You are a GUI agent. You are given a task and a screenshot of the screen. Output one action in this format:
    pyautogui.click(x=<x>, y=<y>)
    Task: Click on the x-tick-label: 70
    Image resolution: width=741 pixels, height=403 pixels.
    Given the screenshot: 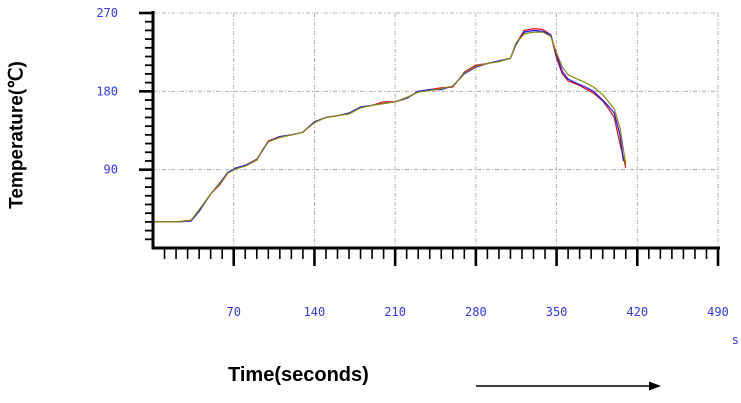 What is the action you would take?
    pyautogui.click(x=233, y=312)
    